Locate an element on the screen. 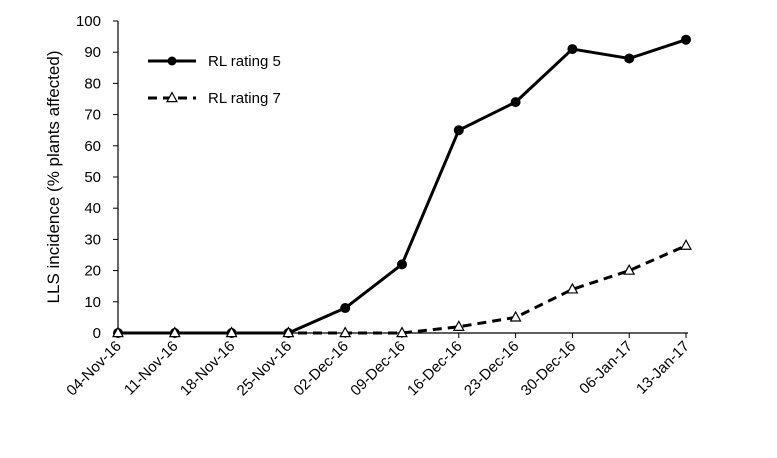 Image resolution: width=777 pixels, height=458 pixels. x-tick-label: 23-Dec-16 is located at coordinates (492, 369).